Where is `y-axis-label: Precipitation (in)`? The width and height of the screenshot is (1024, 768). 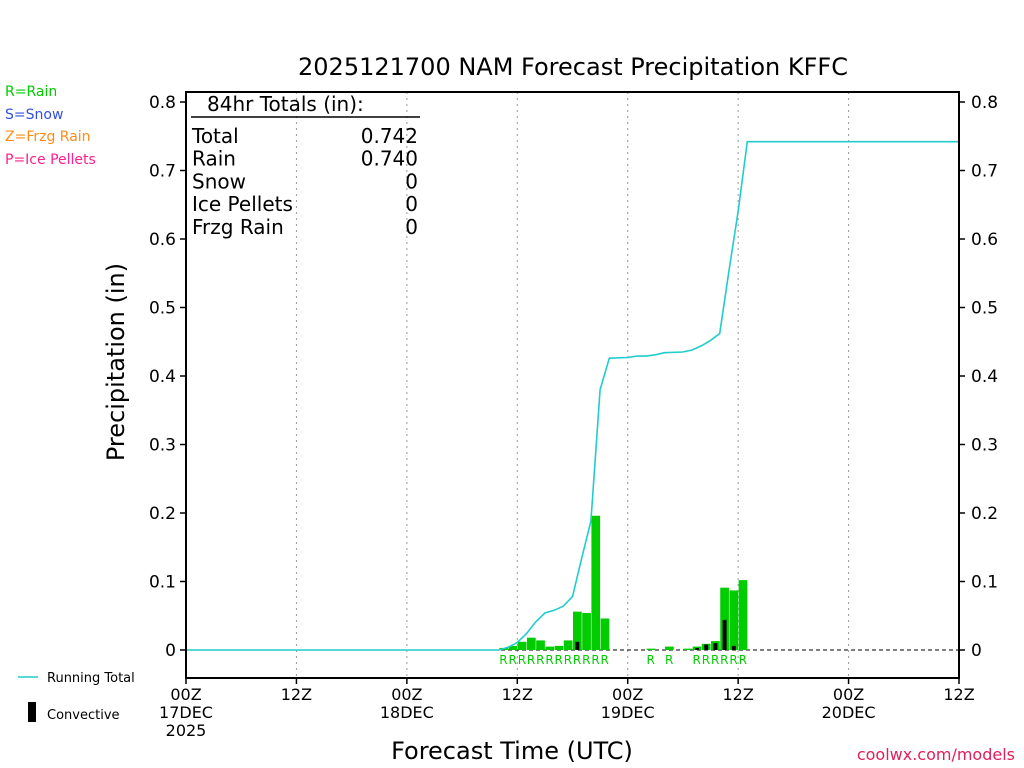 y-axis-label: Precipitation (in) is located at coordinates (116, 362).